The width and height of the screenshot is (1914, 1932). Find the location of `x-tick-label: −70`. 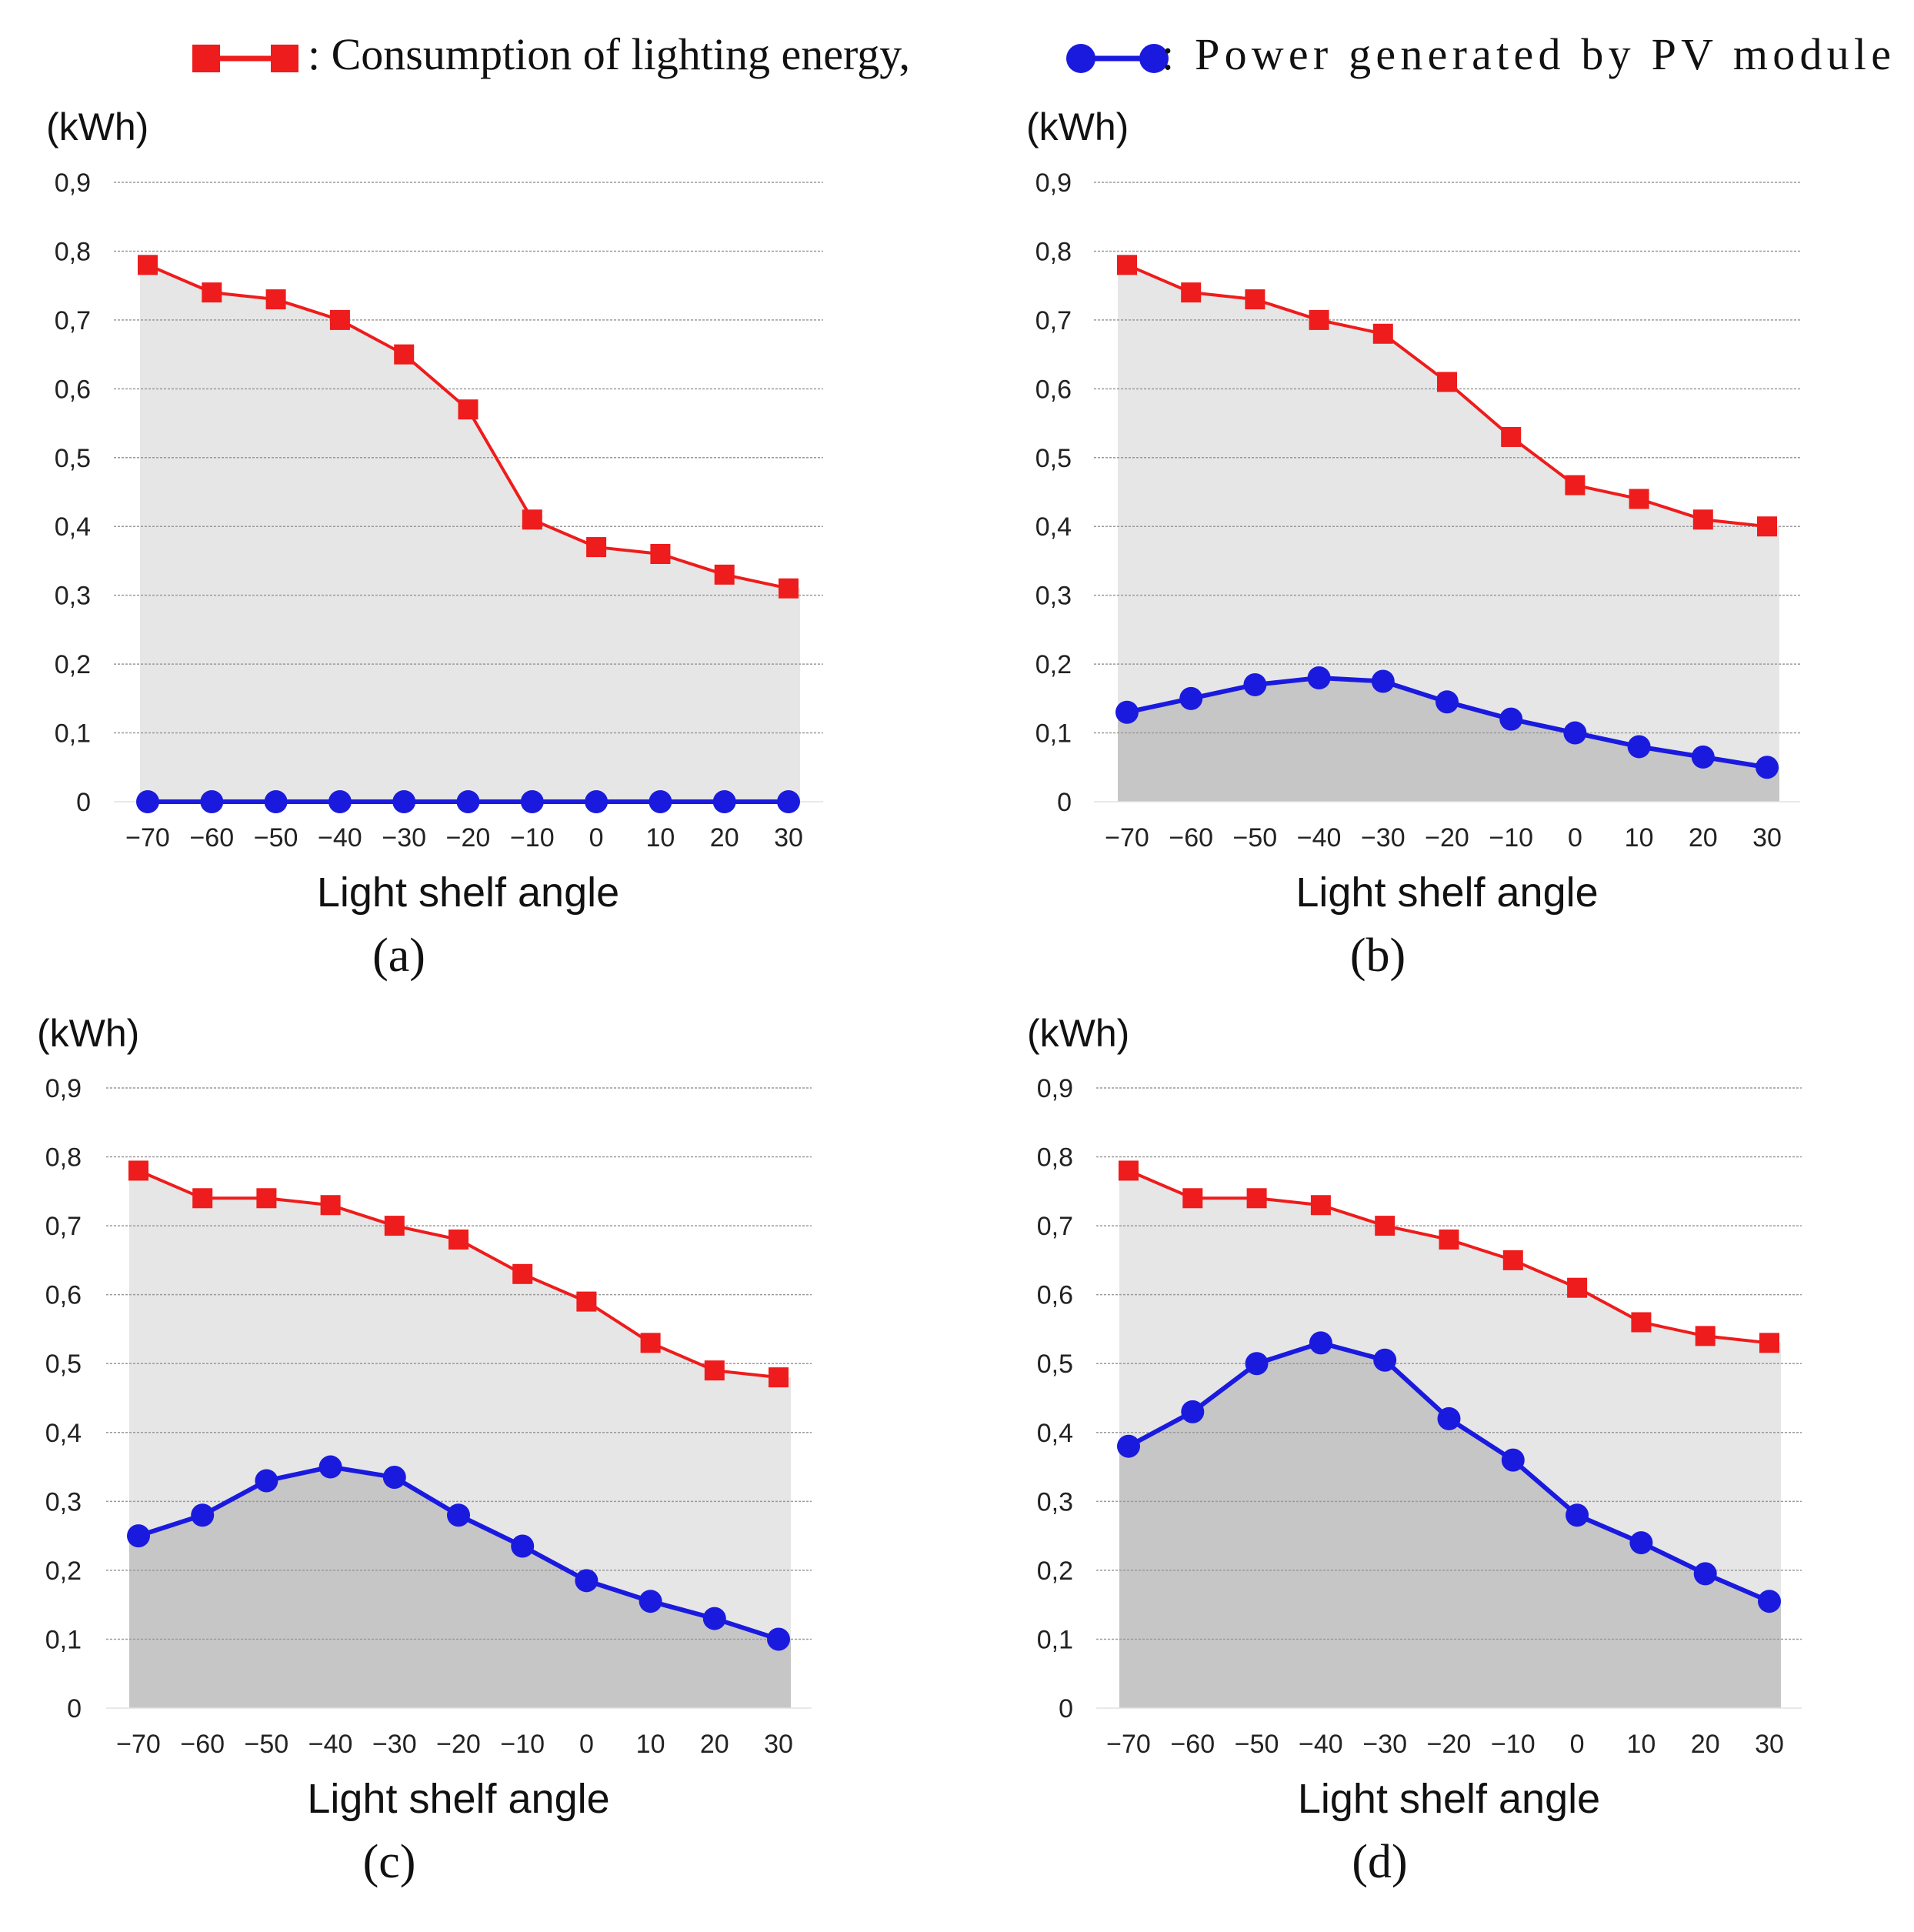

x-tick-label: −70 is located at coordinates (1129, 1744).